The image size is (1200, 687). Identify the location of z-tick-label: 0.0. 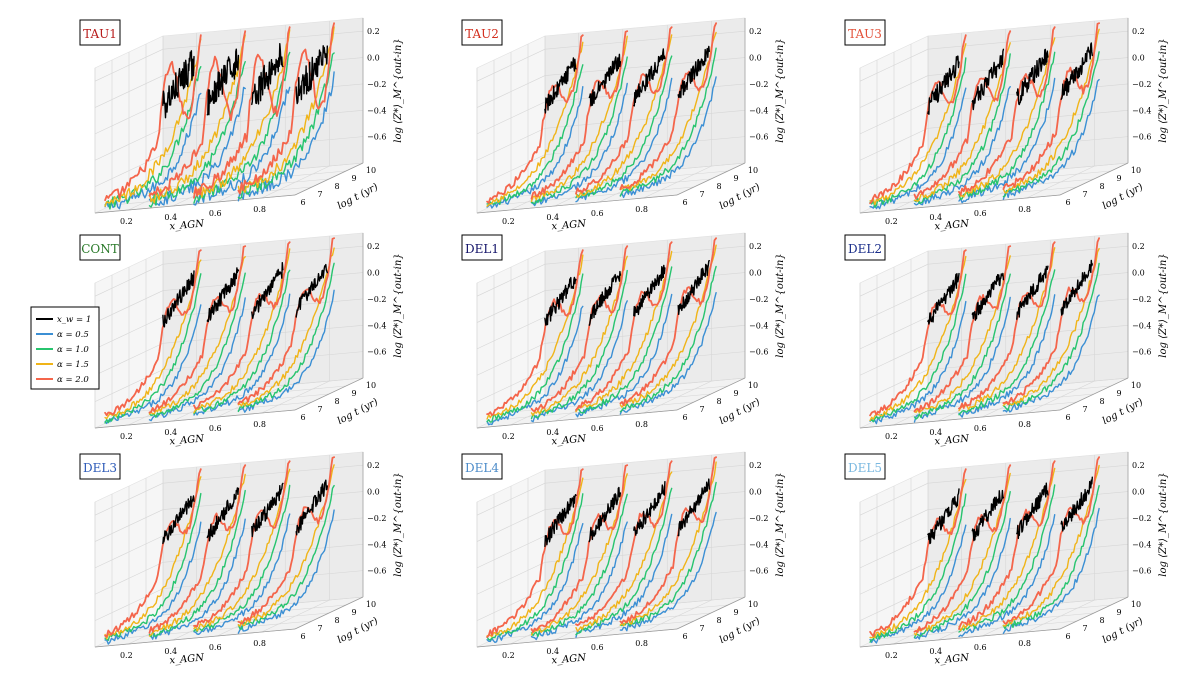
(373, 273).